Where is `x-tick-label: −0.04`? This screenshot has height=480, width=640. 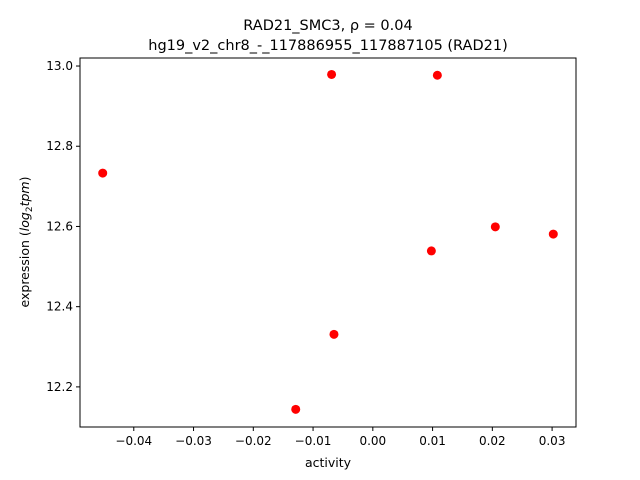 x-tick-label: −0.04 is located at coordinates (133, 441).